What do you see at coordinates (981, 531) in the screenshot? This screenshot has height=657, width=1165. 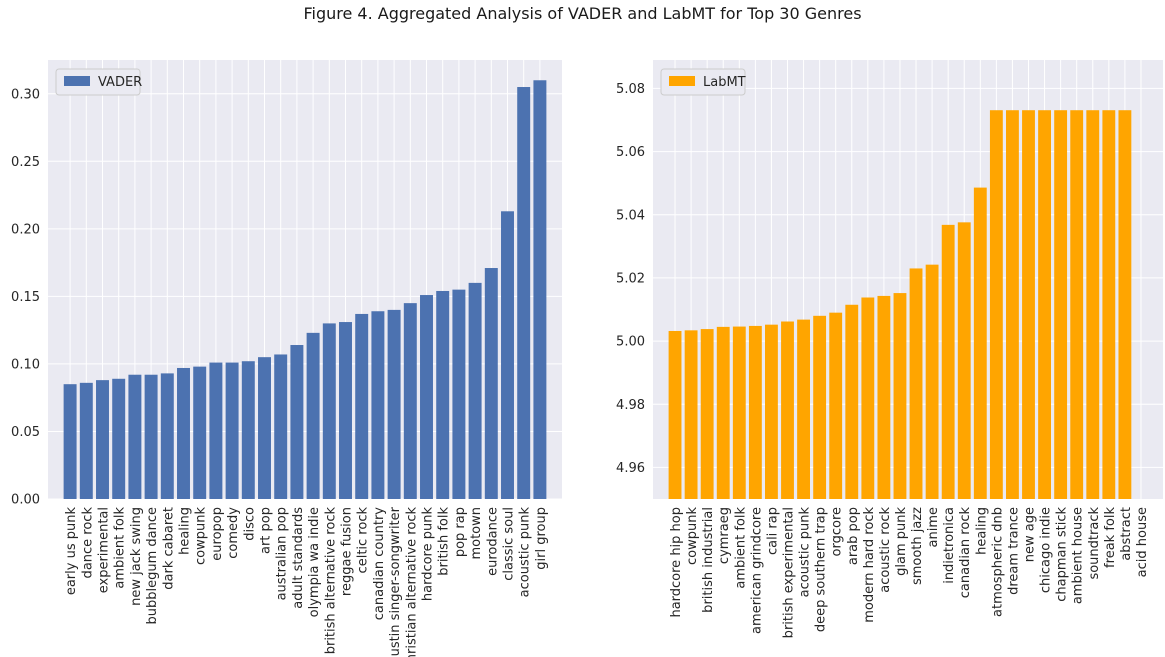 I see `labmt-xtick-label: healing` at bounding box center [981, 531].